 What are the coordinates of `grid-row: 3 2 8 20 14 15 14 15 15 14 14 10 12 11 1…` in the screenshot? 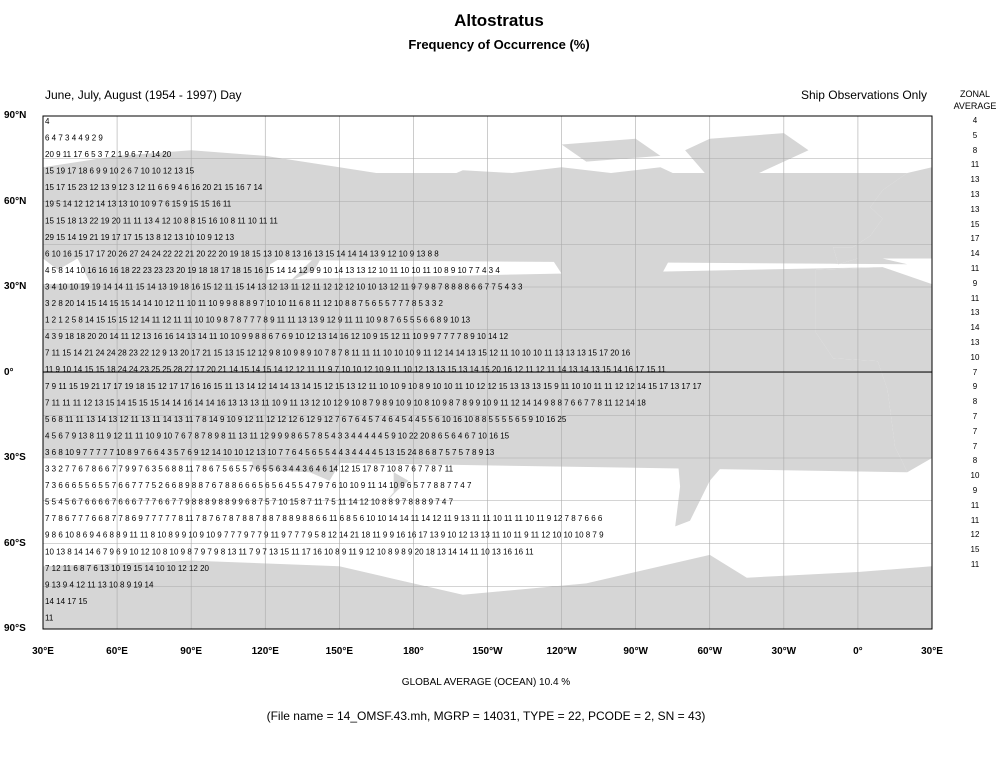 It's located at (244, 303).